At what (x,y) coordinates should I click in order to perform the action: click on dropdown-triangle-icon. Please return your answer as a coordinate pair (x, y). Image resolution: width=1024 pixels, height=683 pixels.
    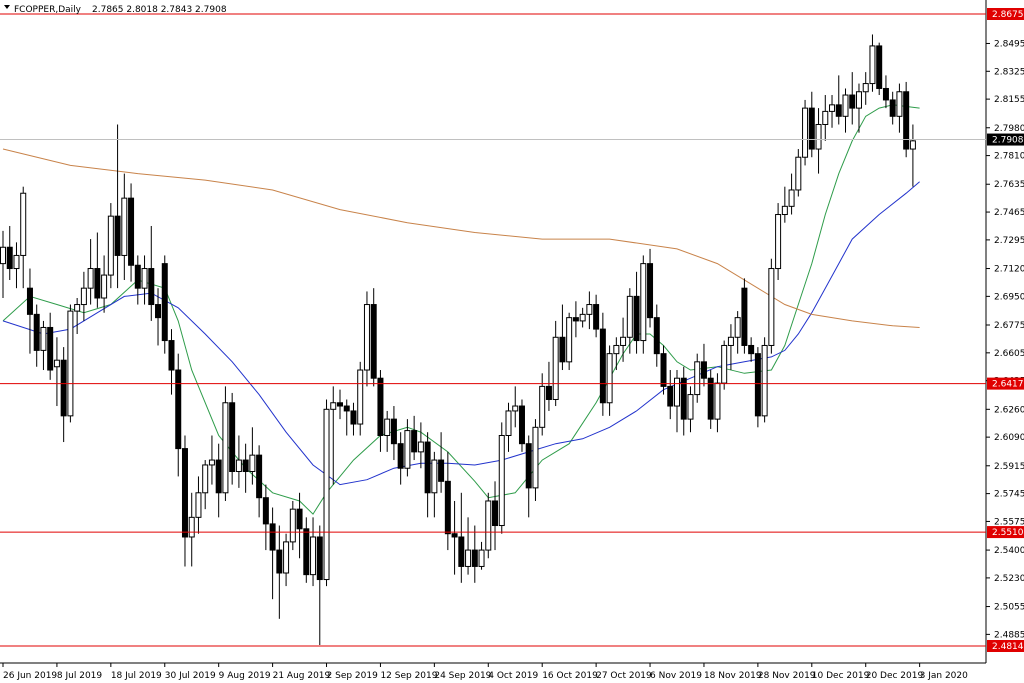
    Looking at the image, I should click on (7, 7).